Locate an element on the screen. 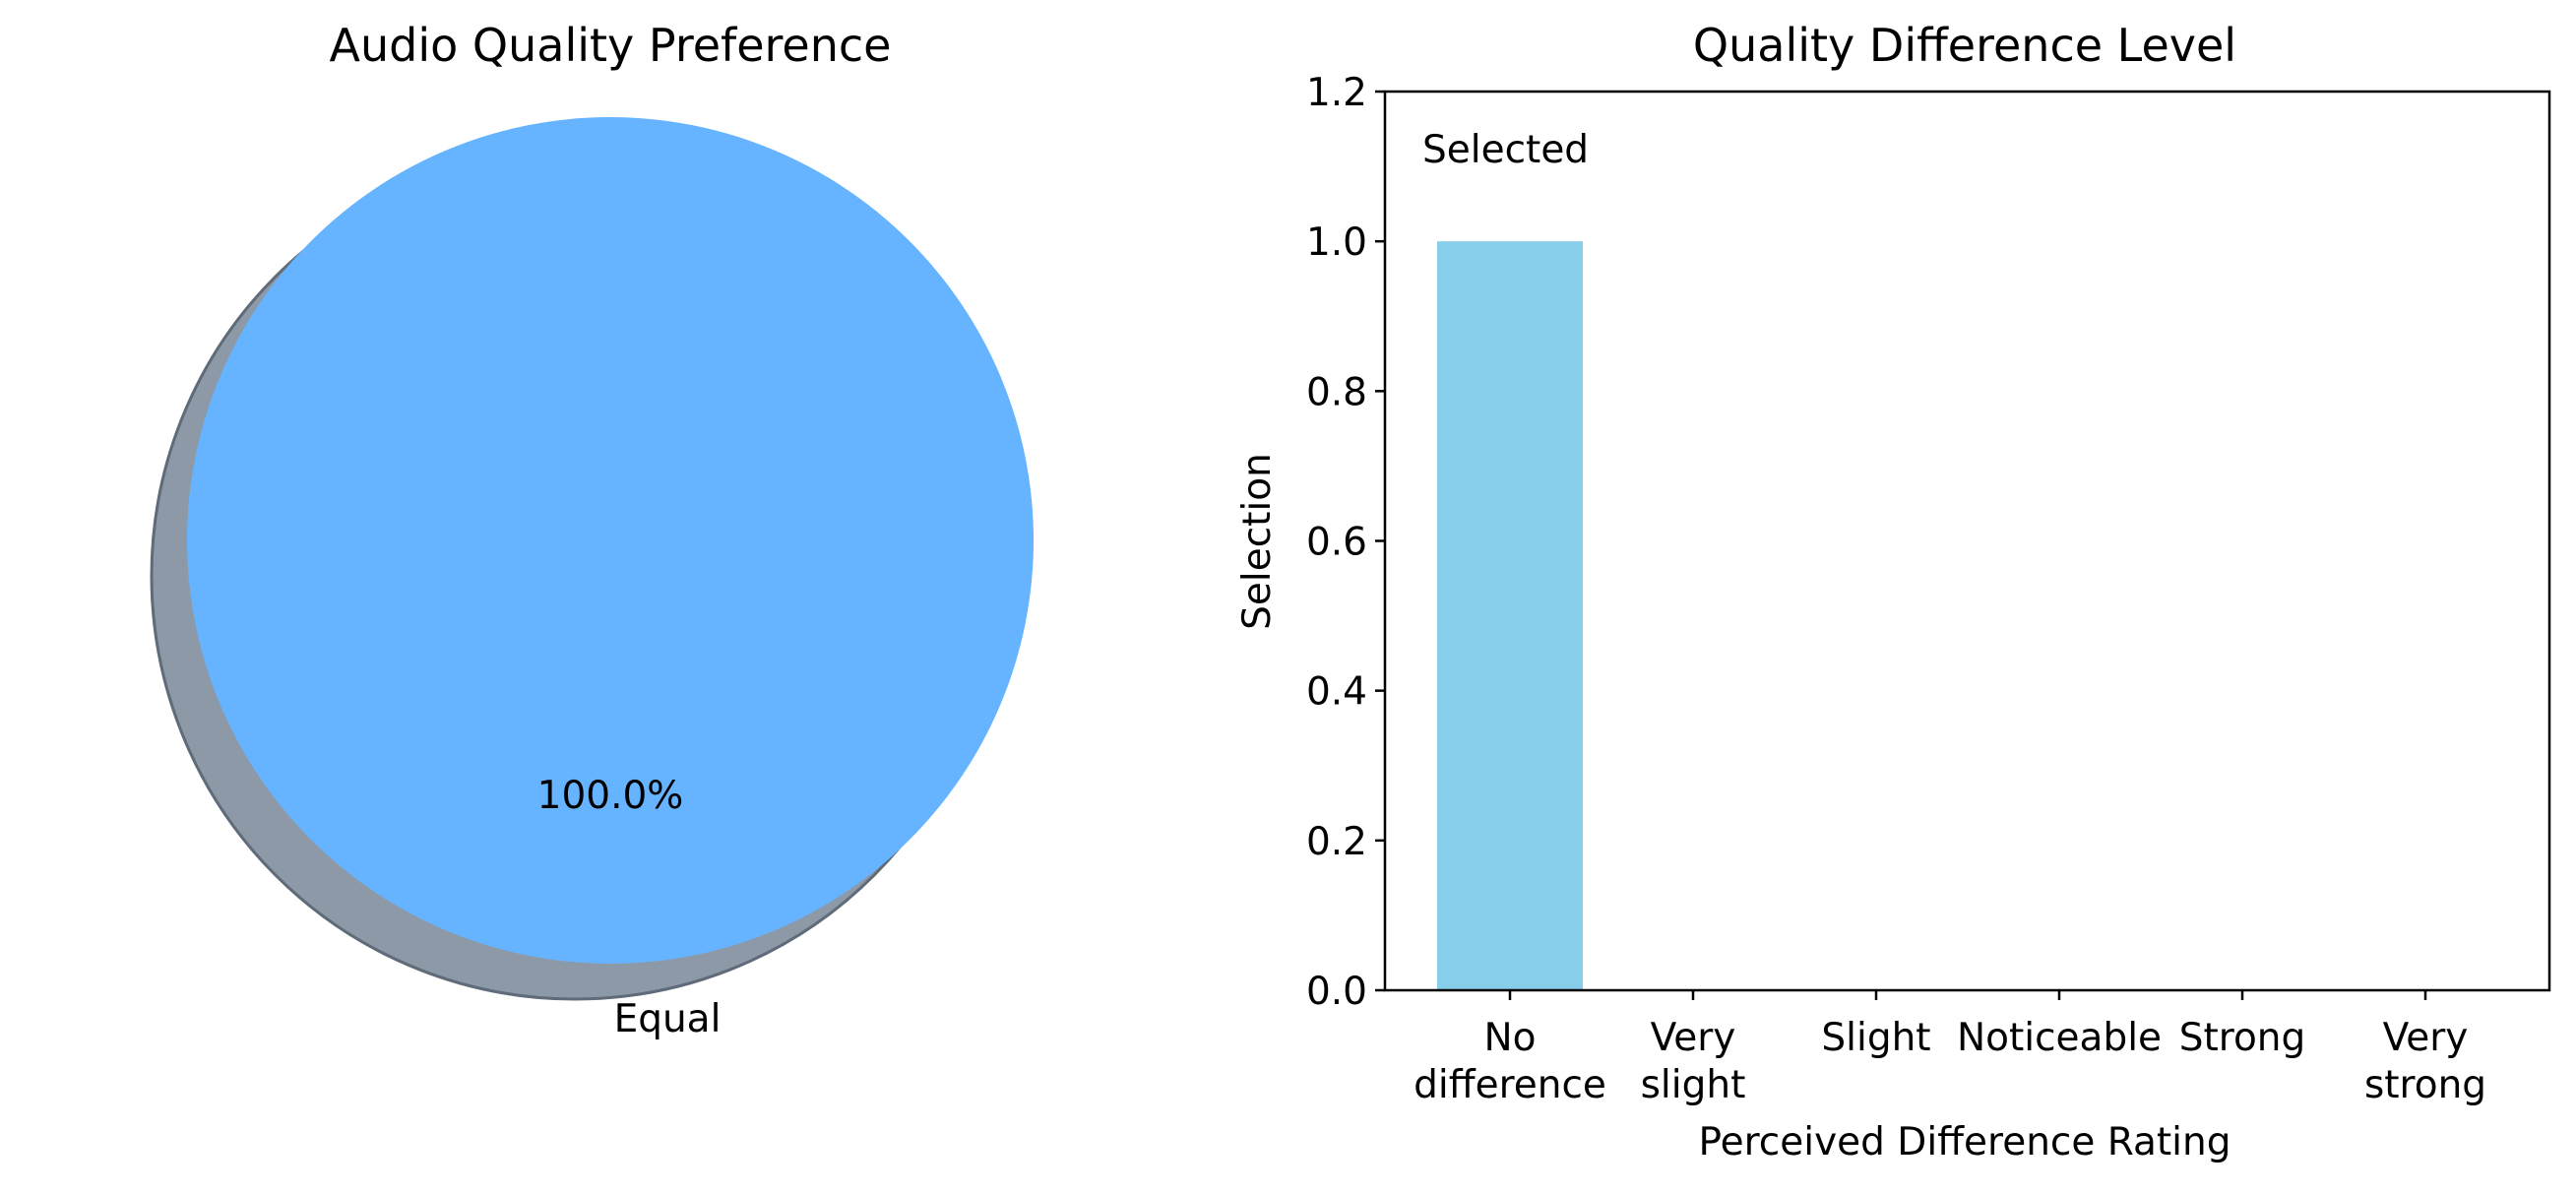 The image size is (2576, 1195). x-tick-label: Slight is located at coordinates (1875, 1038).